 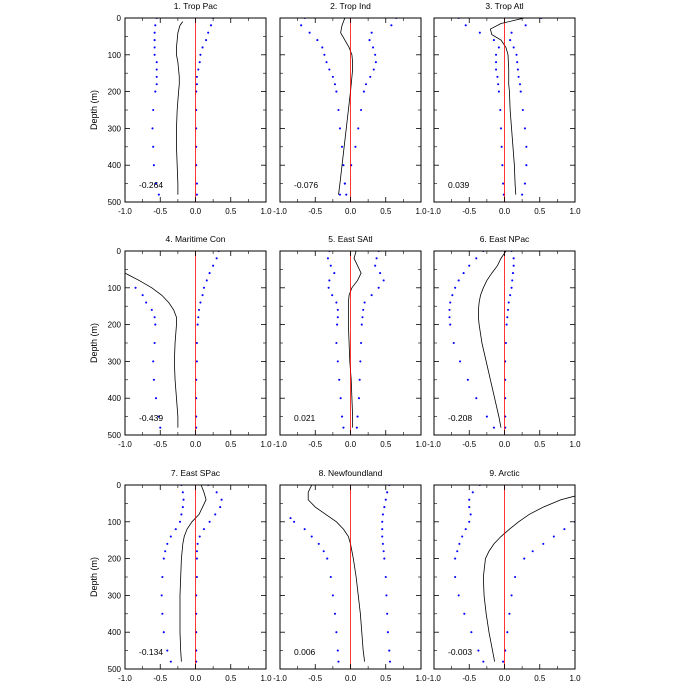 I want to click on panel-title: 6. East NPac, so click(x=505, y=239).